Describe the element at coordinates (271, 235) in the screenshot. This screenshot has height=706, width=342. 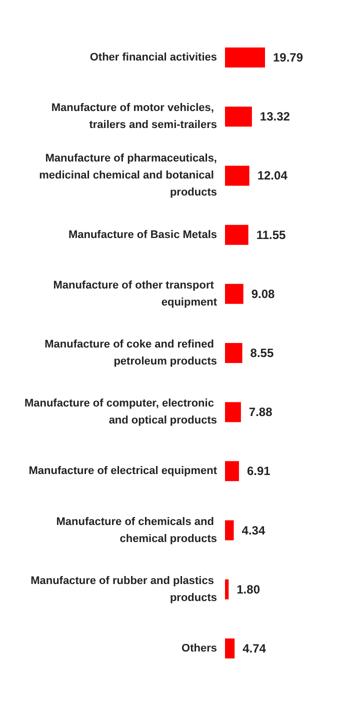
I see `data-label: 11.55` at that location.